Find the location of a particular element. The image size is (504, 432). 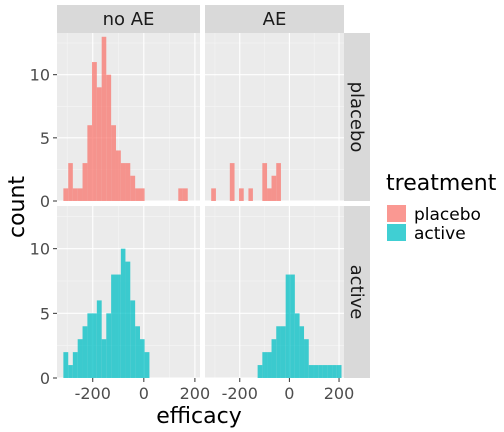

panel-background is located at coordinates (274, 117).